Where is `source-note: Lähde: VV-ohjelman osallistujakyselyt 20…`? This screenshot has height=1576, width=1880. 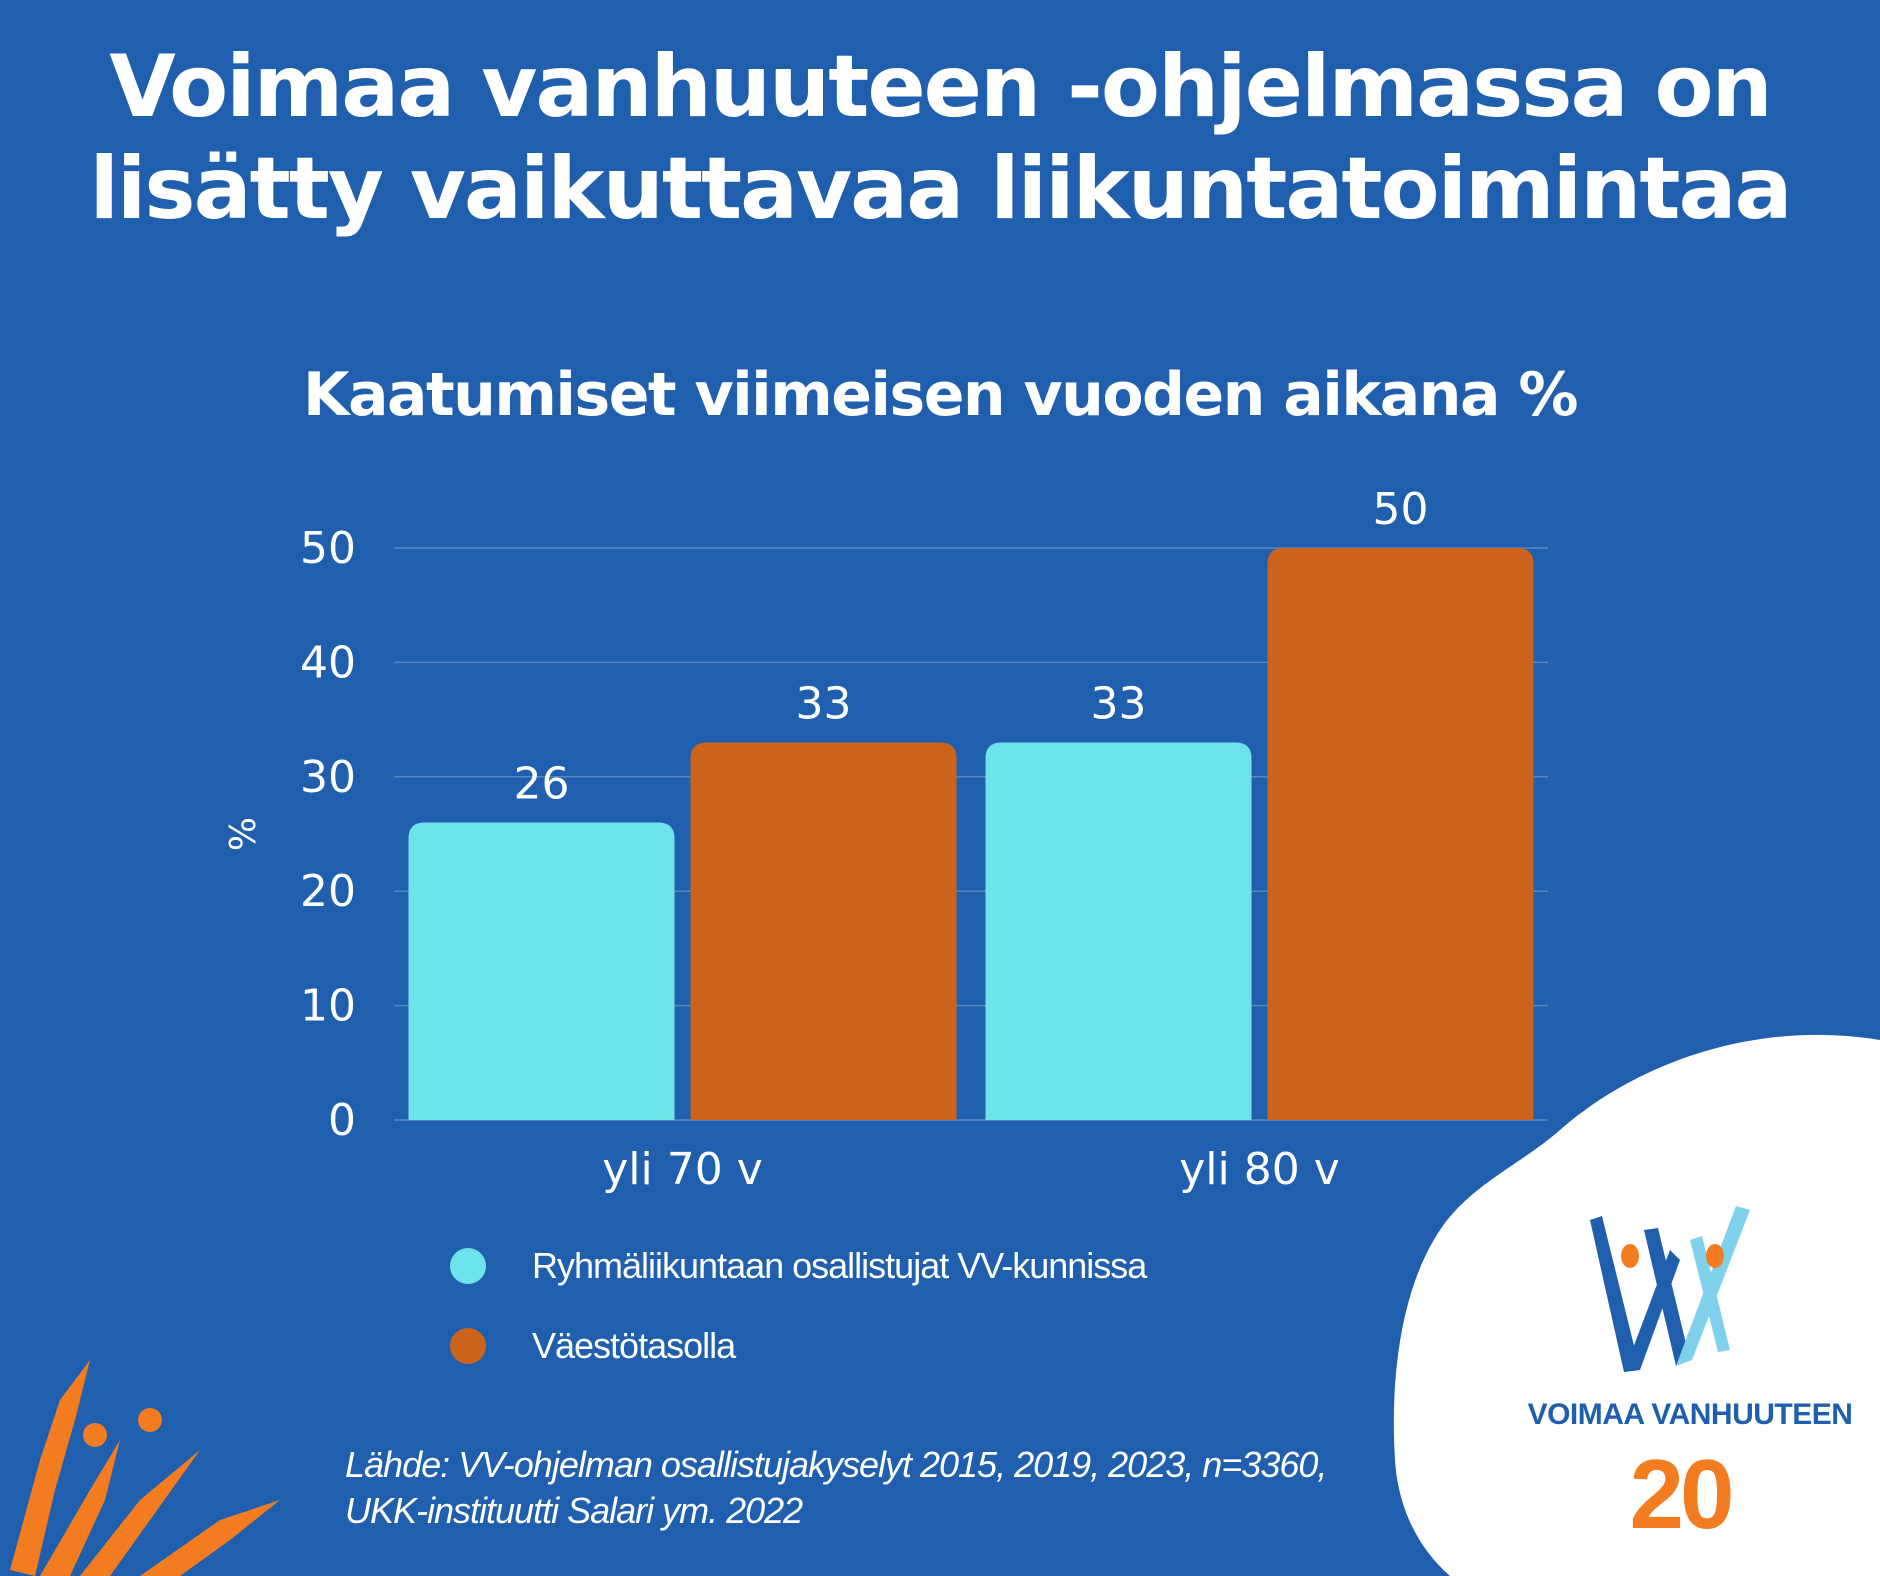
source-note: Lähde: VV-ohjelman osallistujakyselyt 20… is located at coordinates (836, 1488).